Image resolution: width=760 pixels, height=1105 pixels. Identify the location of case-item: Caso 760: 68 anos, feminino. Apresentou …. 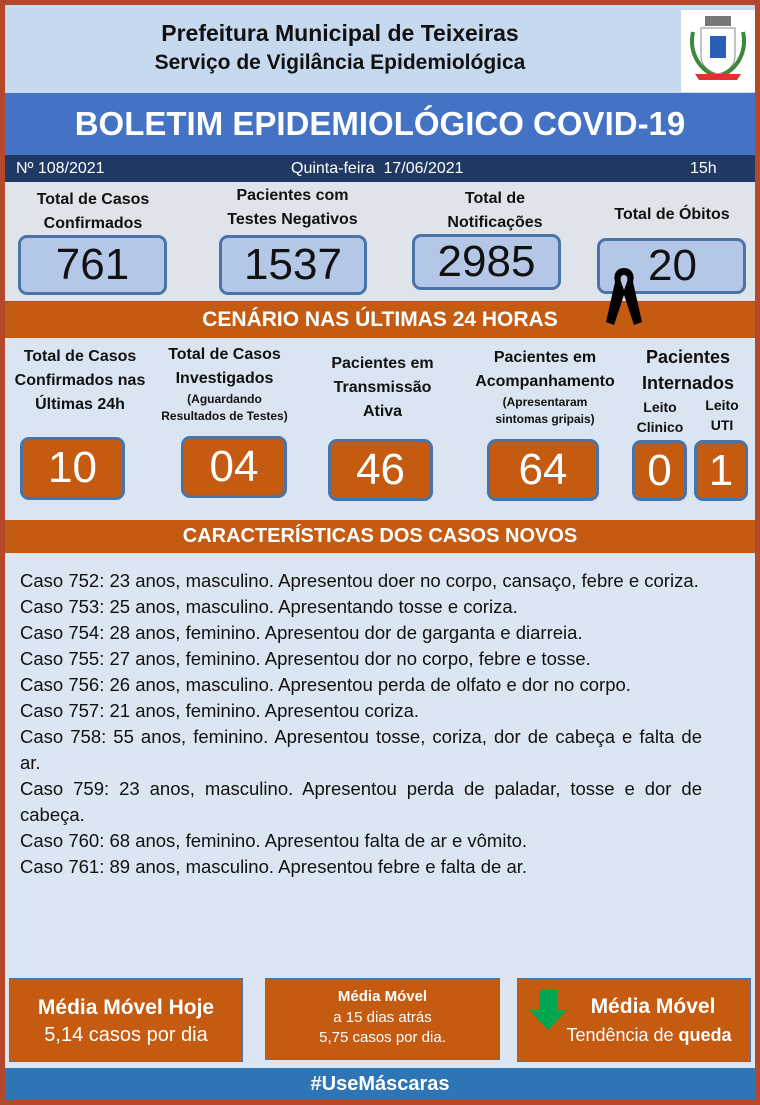
(274, 840).